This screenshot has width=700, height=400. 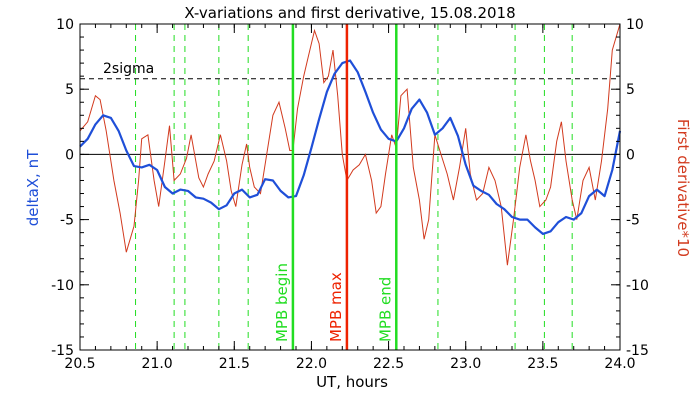 What do you see at coordinates (69, 155) in the screenshot?
I see `y-left-tick-label-2: 0` at bounding box center [69, 155].